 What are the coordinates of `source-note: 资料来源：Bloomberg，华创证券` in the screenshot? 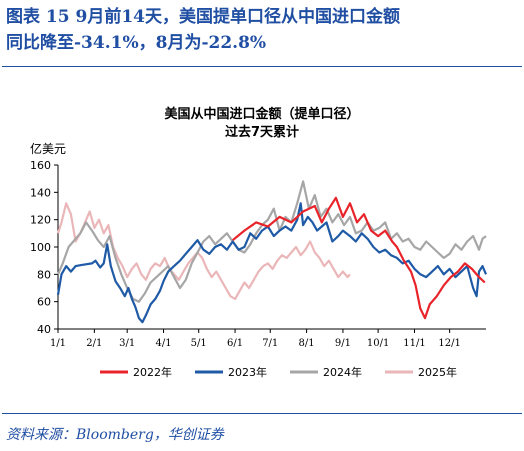 It's located at (115, 435).